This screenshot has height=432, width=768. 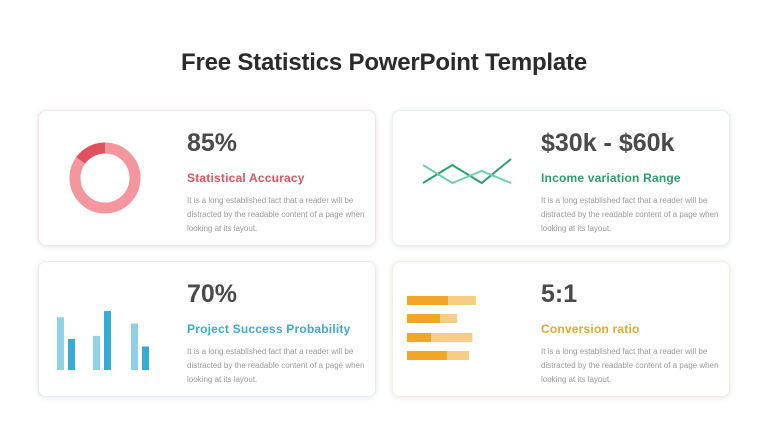 I want to click on line-chart, so click(x=467, y=171).